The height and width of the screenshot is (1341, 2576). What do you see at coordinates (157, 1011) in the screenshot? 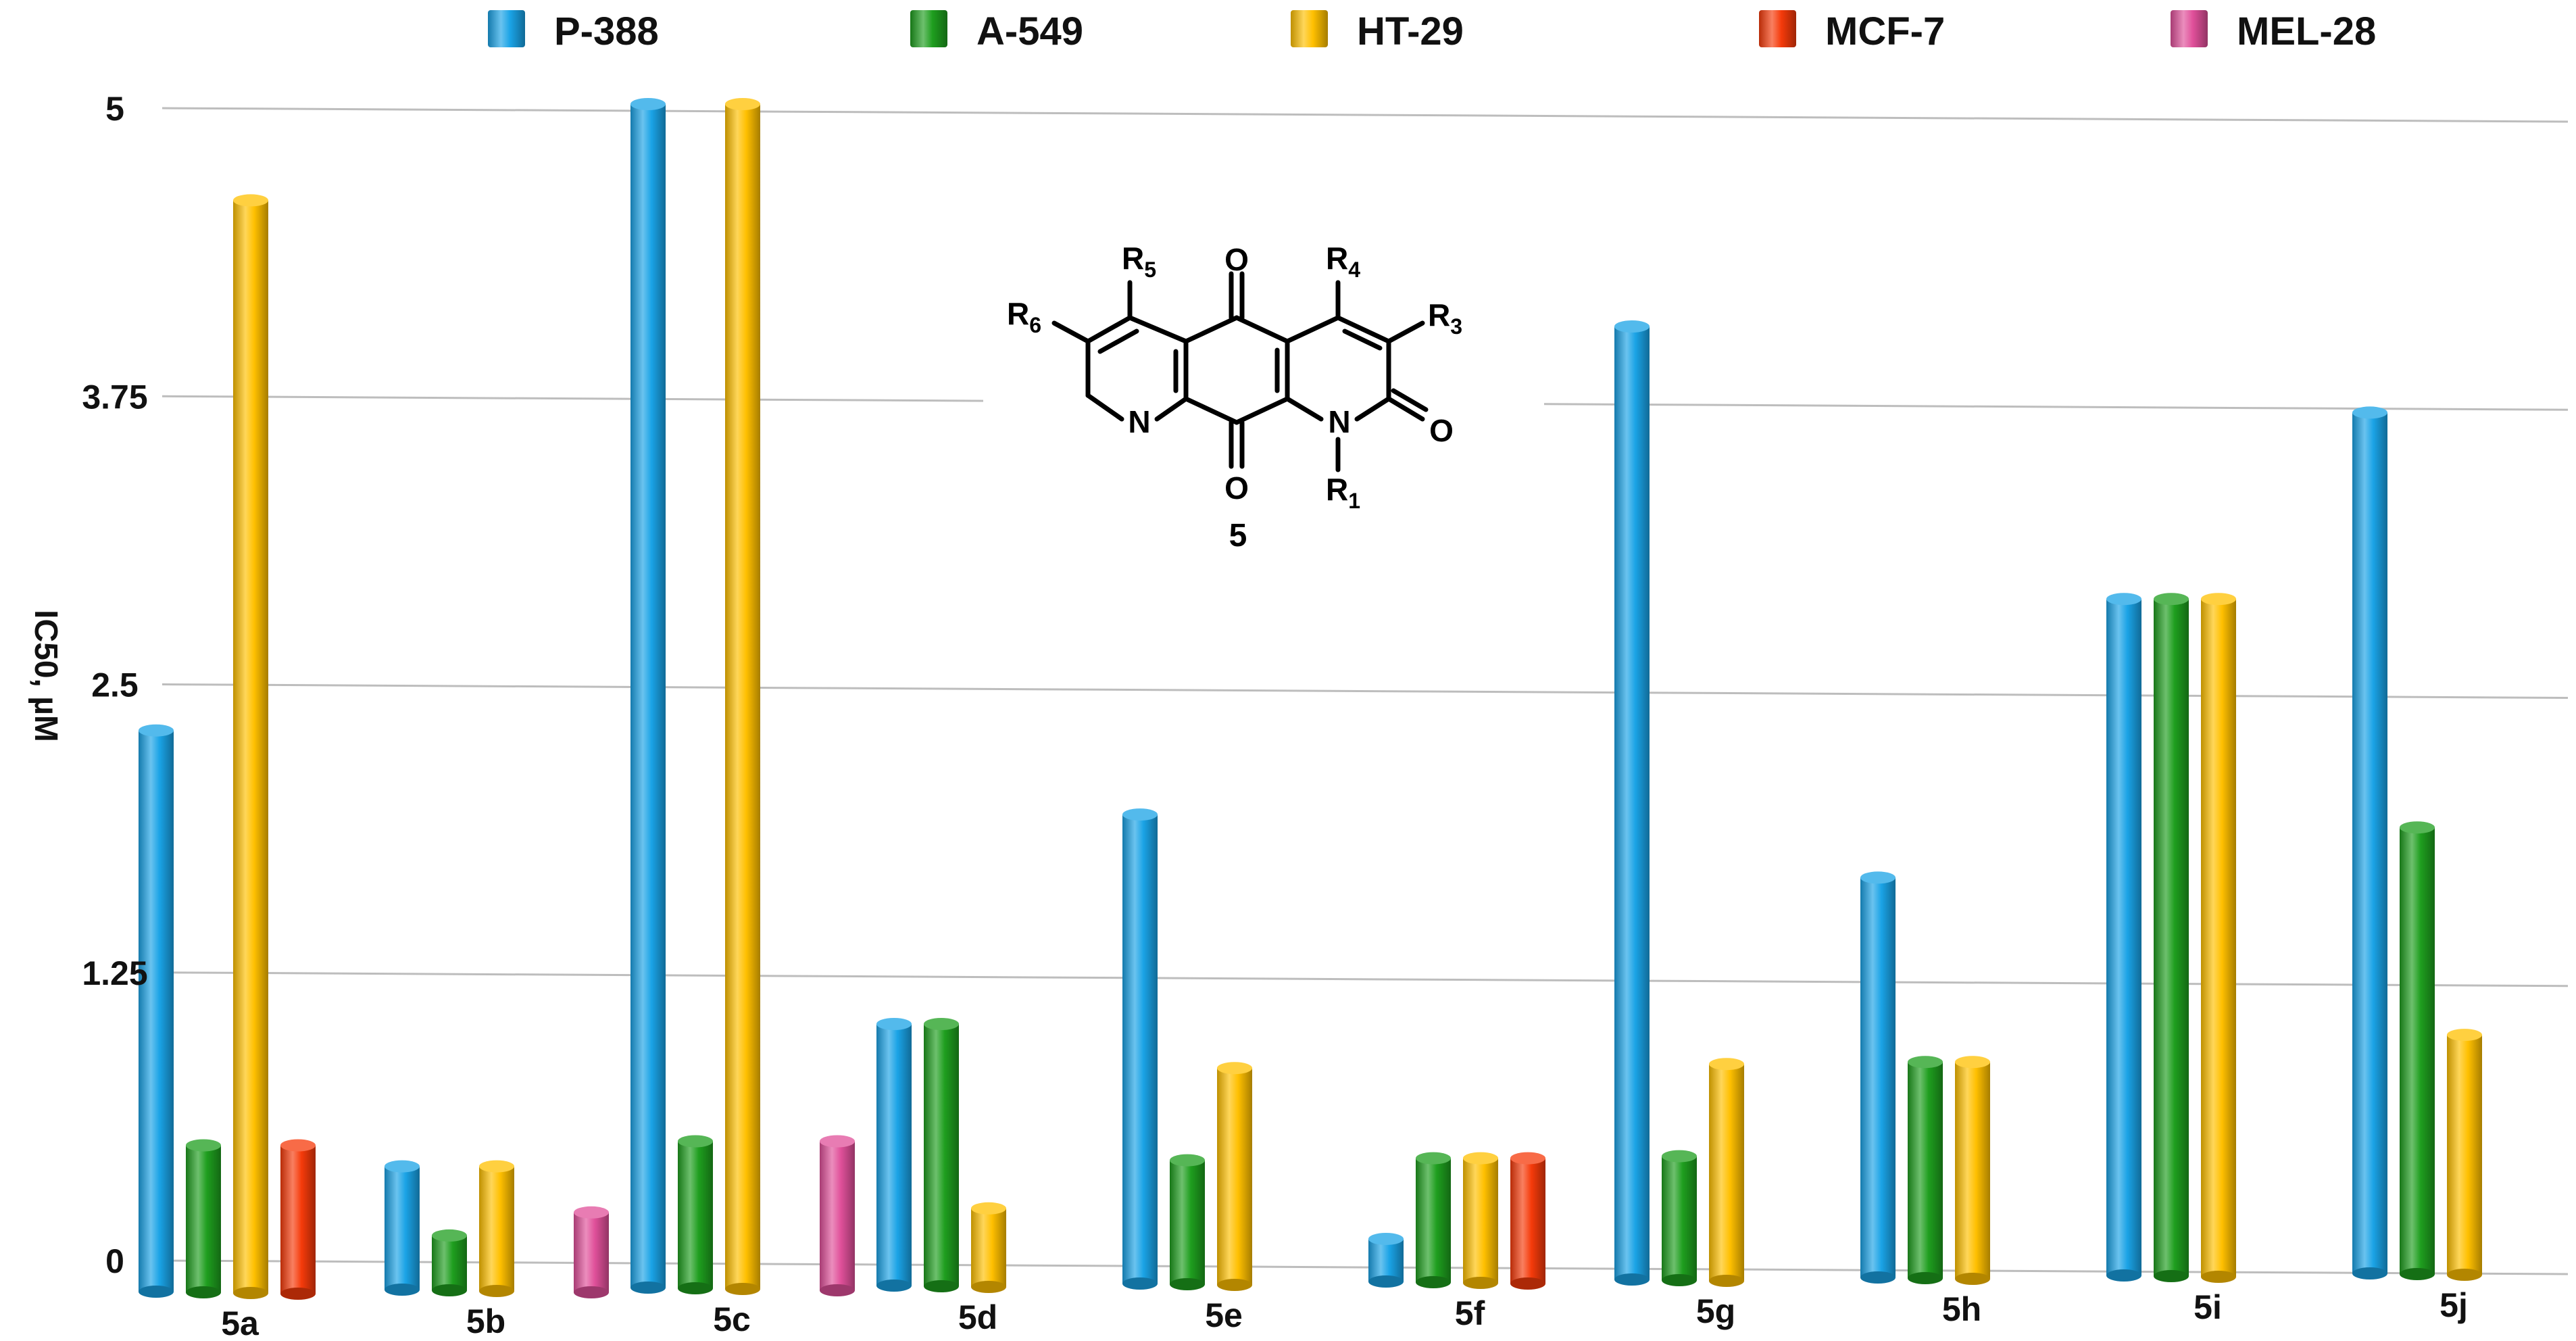
I see `bar-p-388-5a` at bounding box center [157, 1011].